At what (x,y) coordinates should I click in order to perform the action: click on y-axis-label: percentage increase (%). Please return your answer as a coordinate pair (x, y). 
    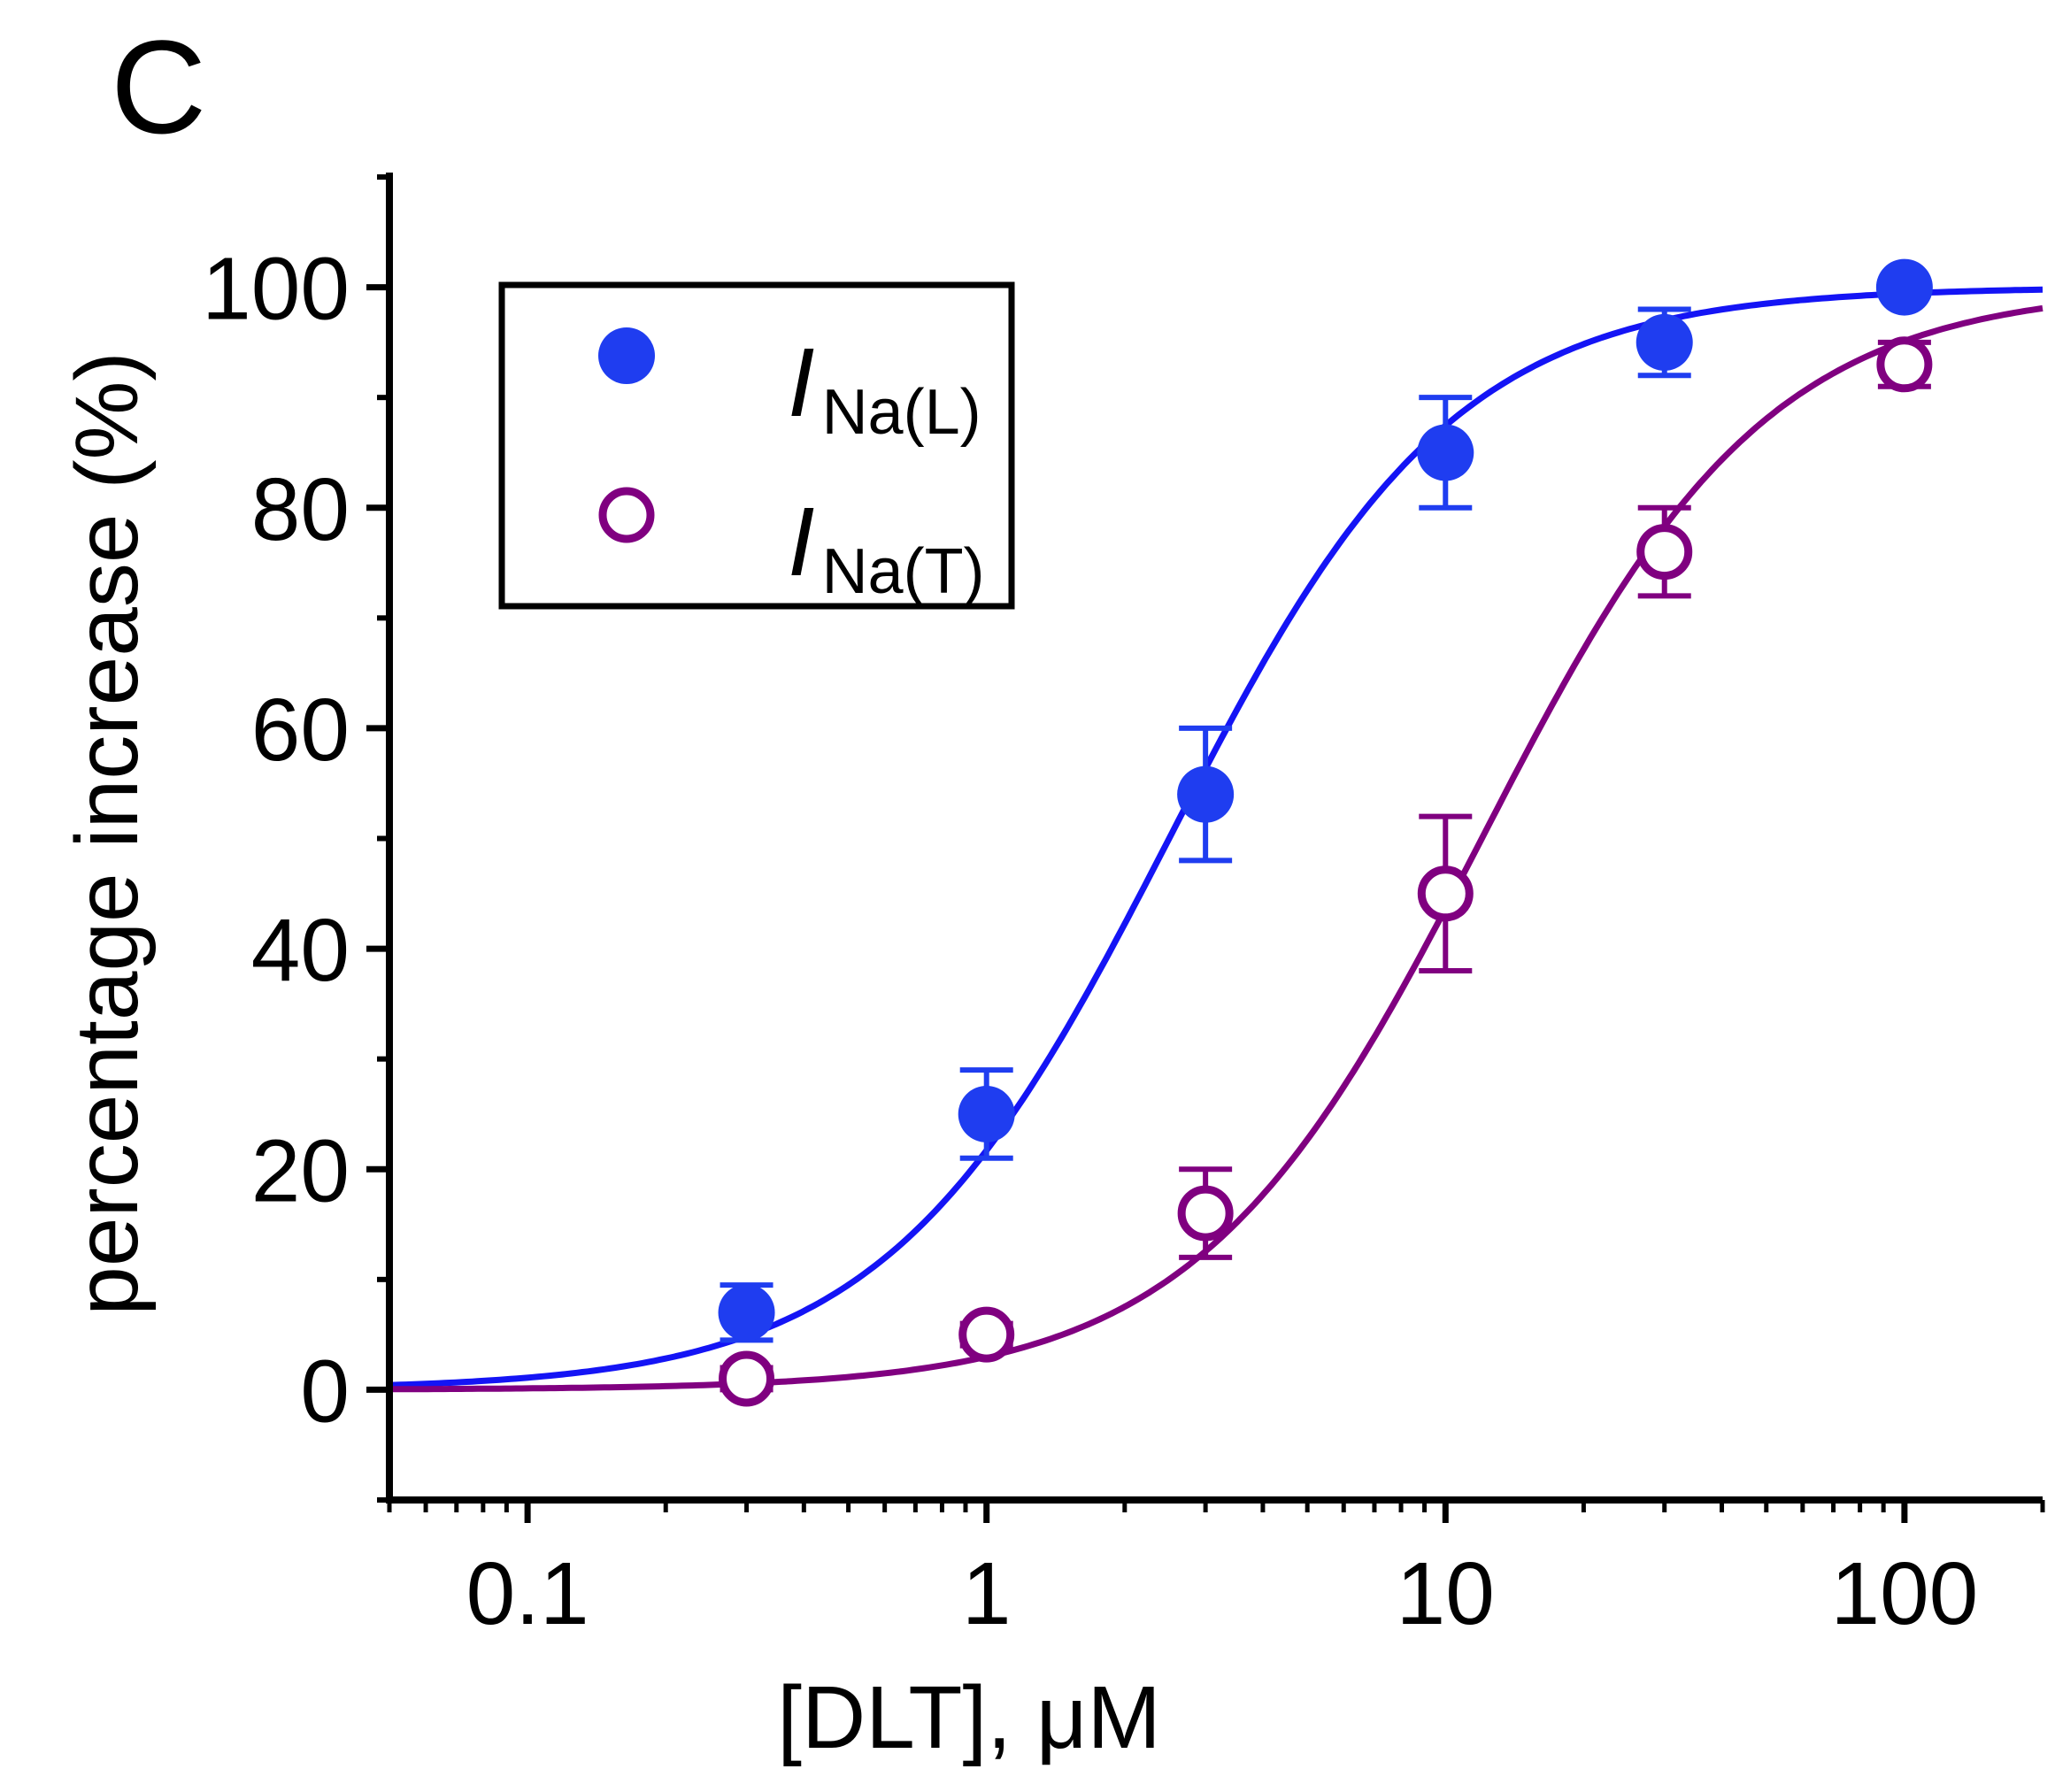
    Looking at the image, I should click on (107, 833).